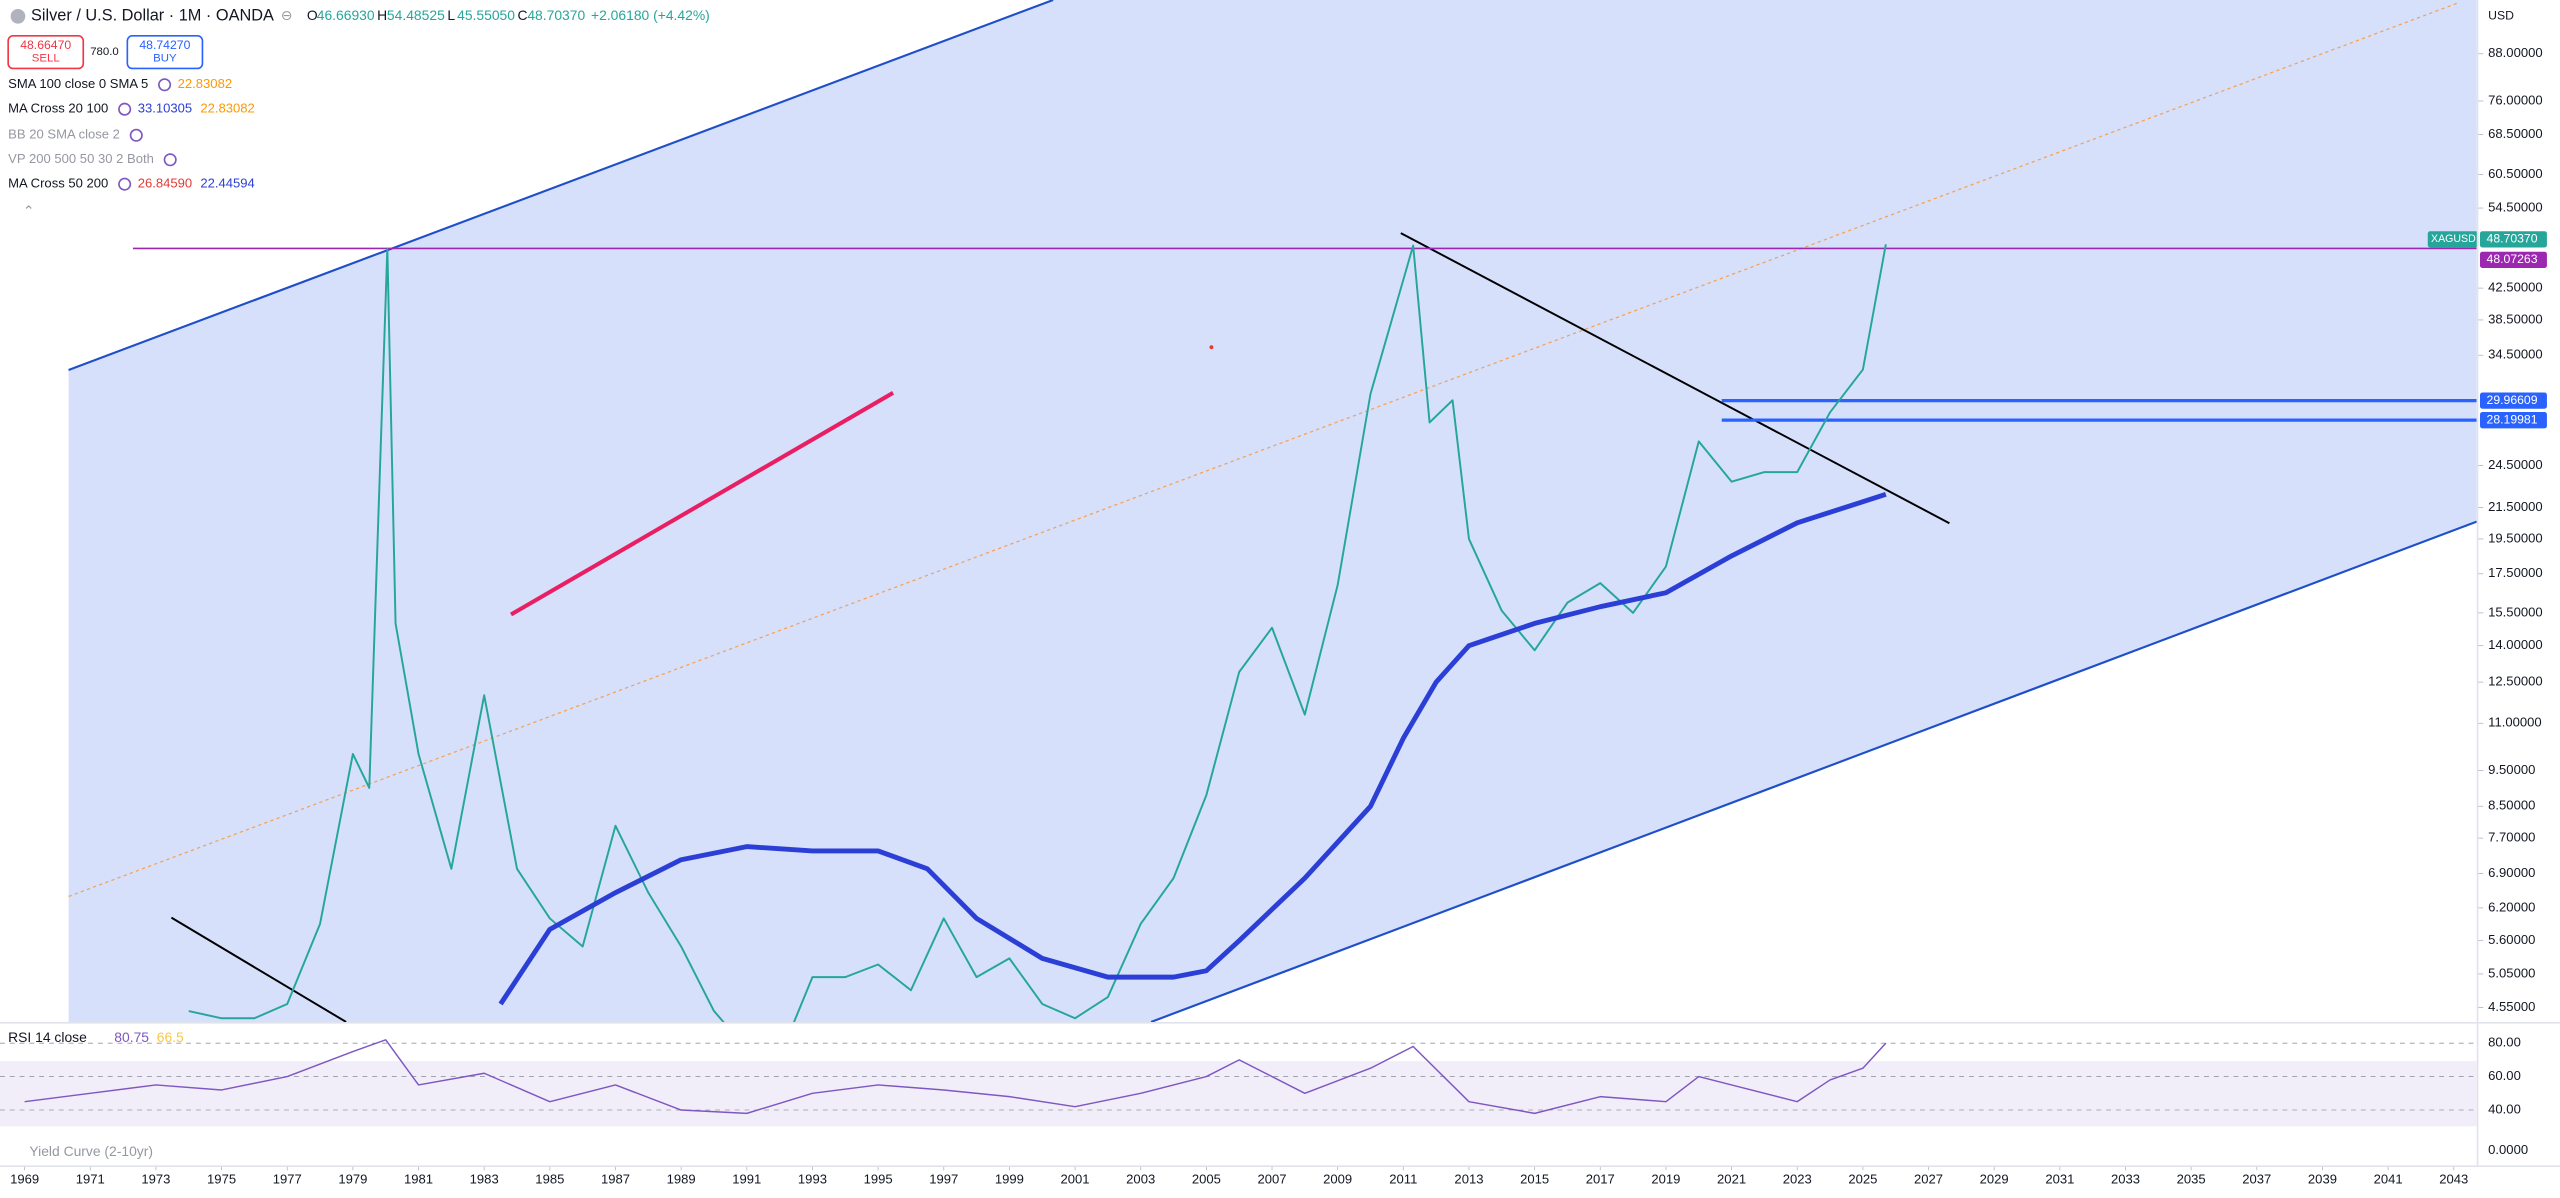 The height and width of the screenshot is (1198, 2560). What do you see at coordinates (1797, 1179) in the screenshot?
I see `x-tick-label: 2023` at bounding box center [1797, 1179].